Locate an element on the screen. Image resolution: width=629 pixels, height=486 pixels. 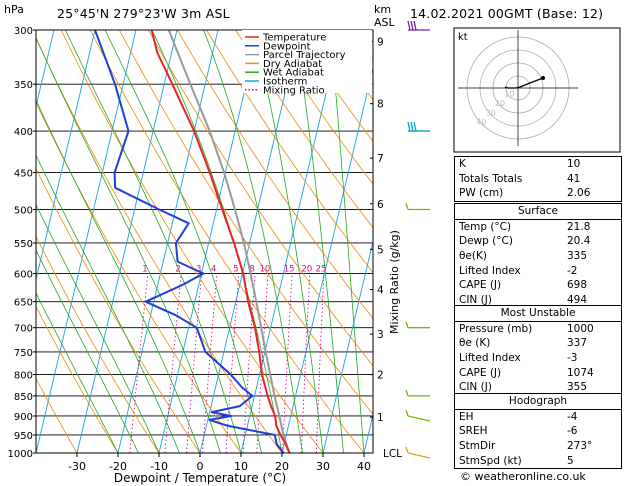
mixing-ratio-label: 1 is located at coordinates (144, 270).